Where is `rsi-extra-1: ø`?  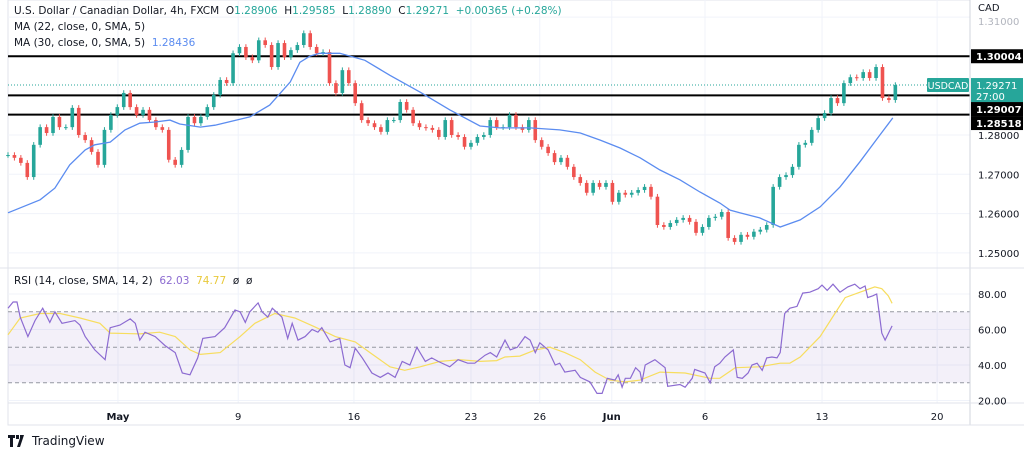
rsi-extra-1: ø is located at coordinates (236, 281).